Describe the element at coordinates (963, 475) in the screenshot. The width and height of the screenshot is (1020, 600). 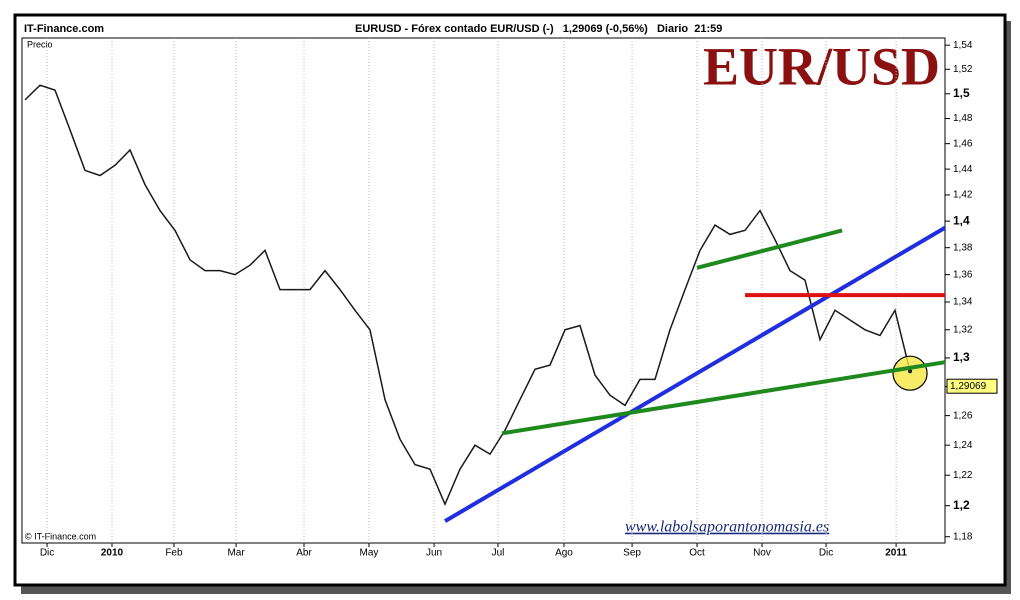
I see `y-tick-label: 1,22` at that location.